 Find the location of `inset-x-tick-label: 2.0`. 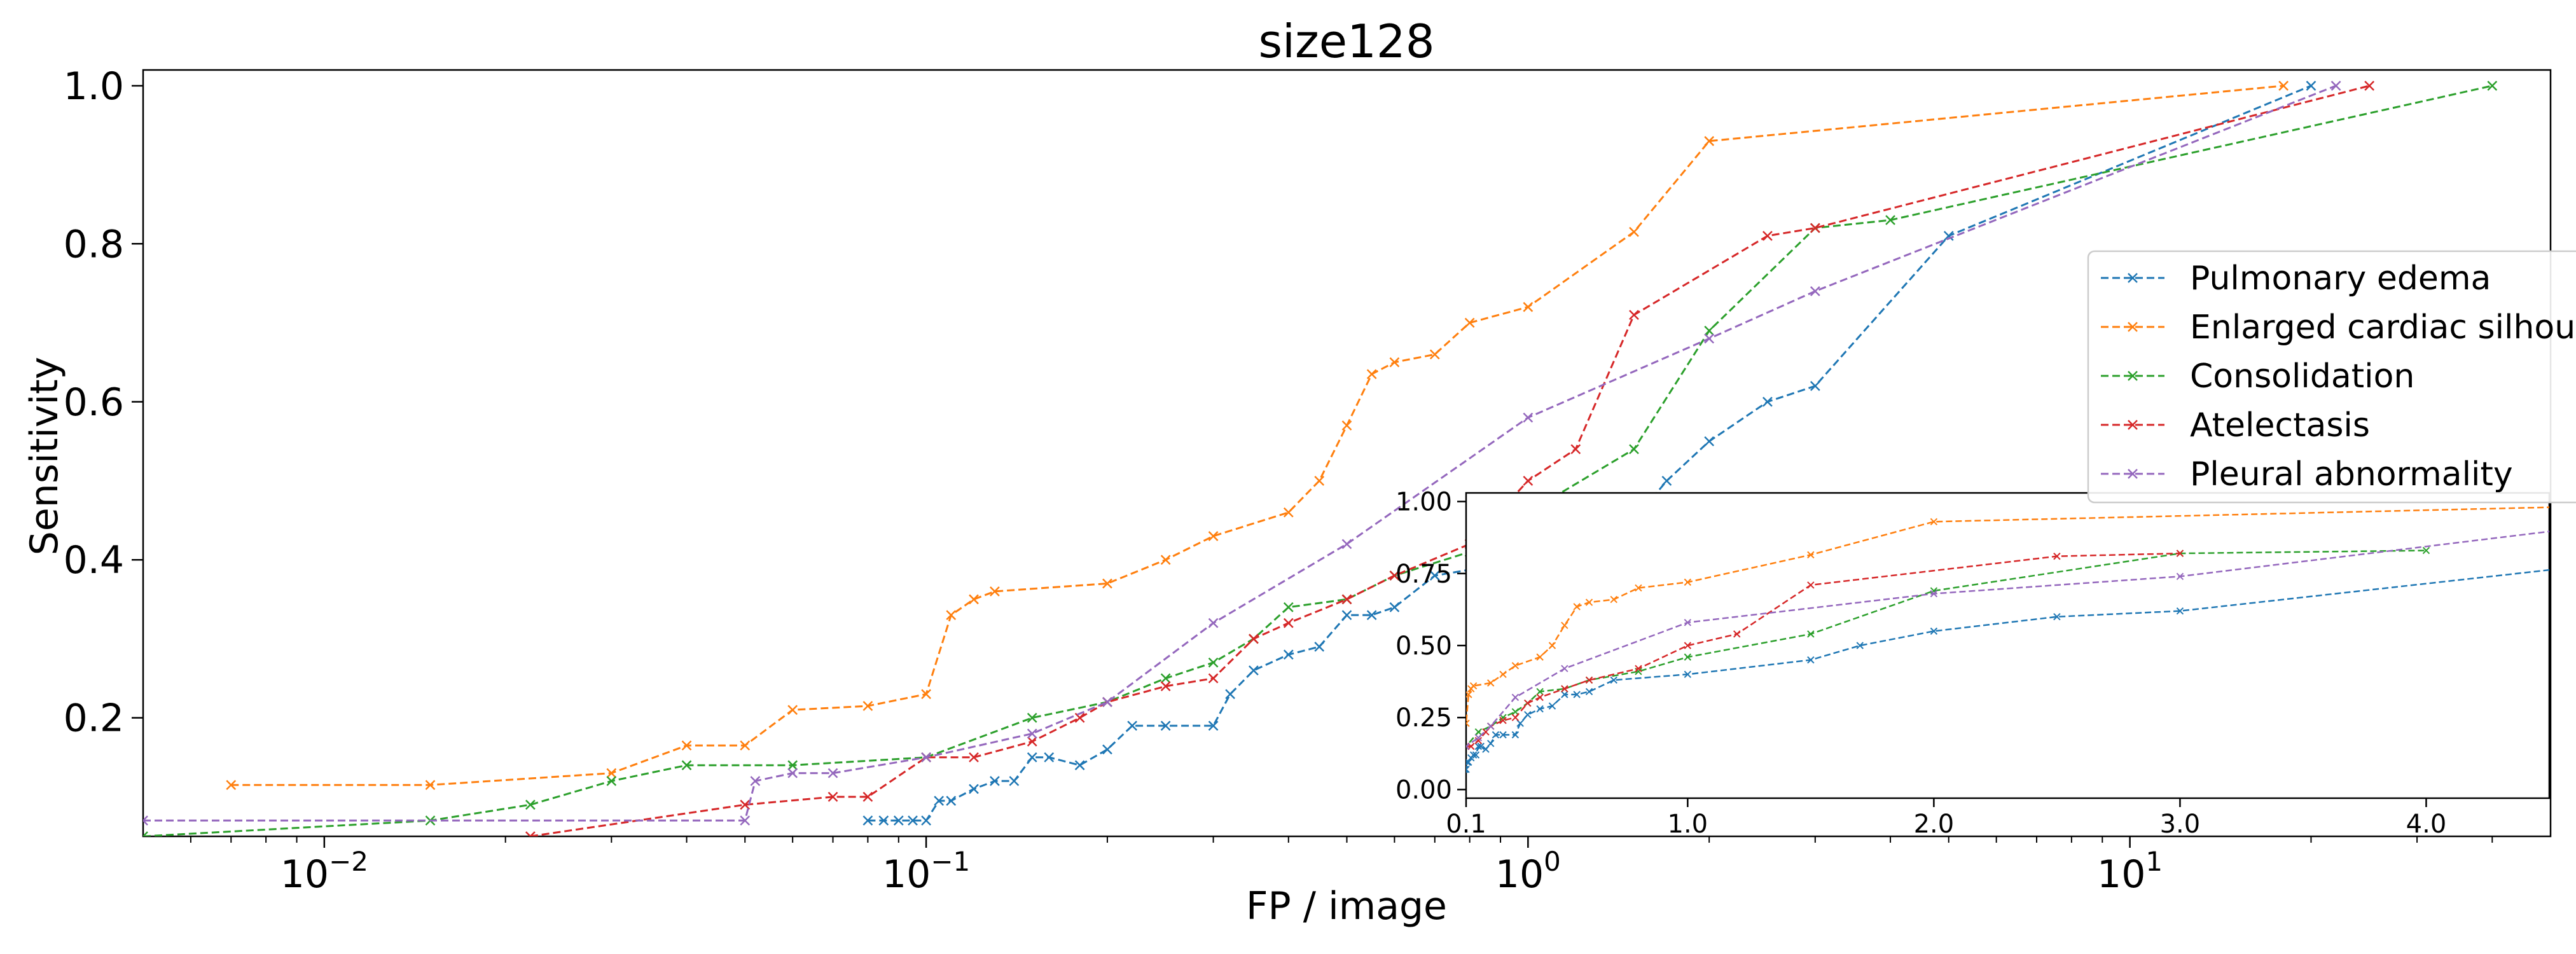

inset-x-tick-label: 2.0 is located at coordinates (1934, 825).